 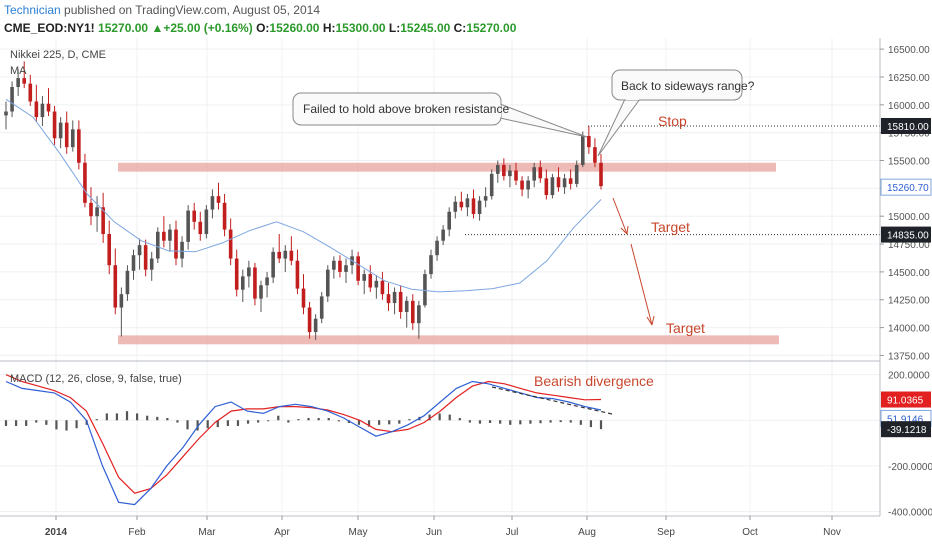 What do you see at coordinates (56, 532) in the screenshot?
I see `time-tick-label: 2014` at bounding box center [56, 532].